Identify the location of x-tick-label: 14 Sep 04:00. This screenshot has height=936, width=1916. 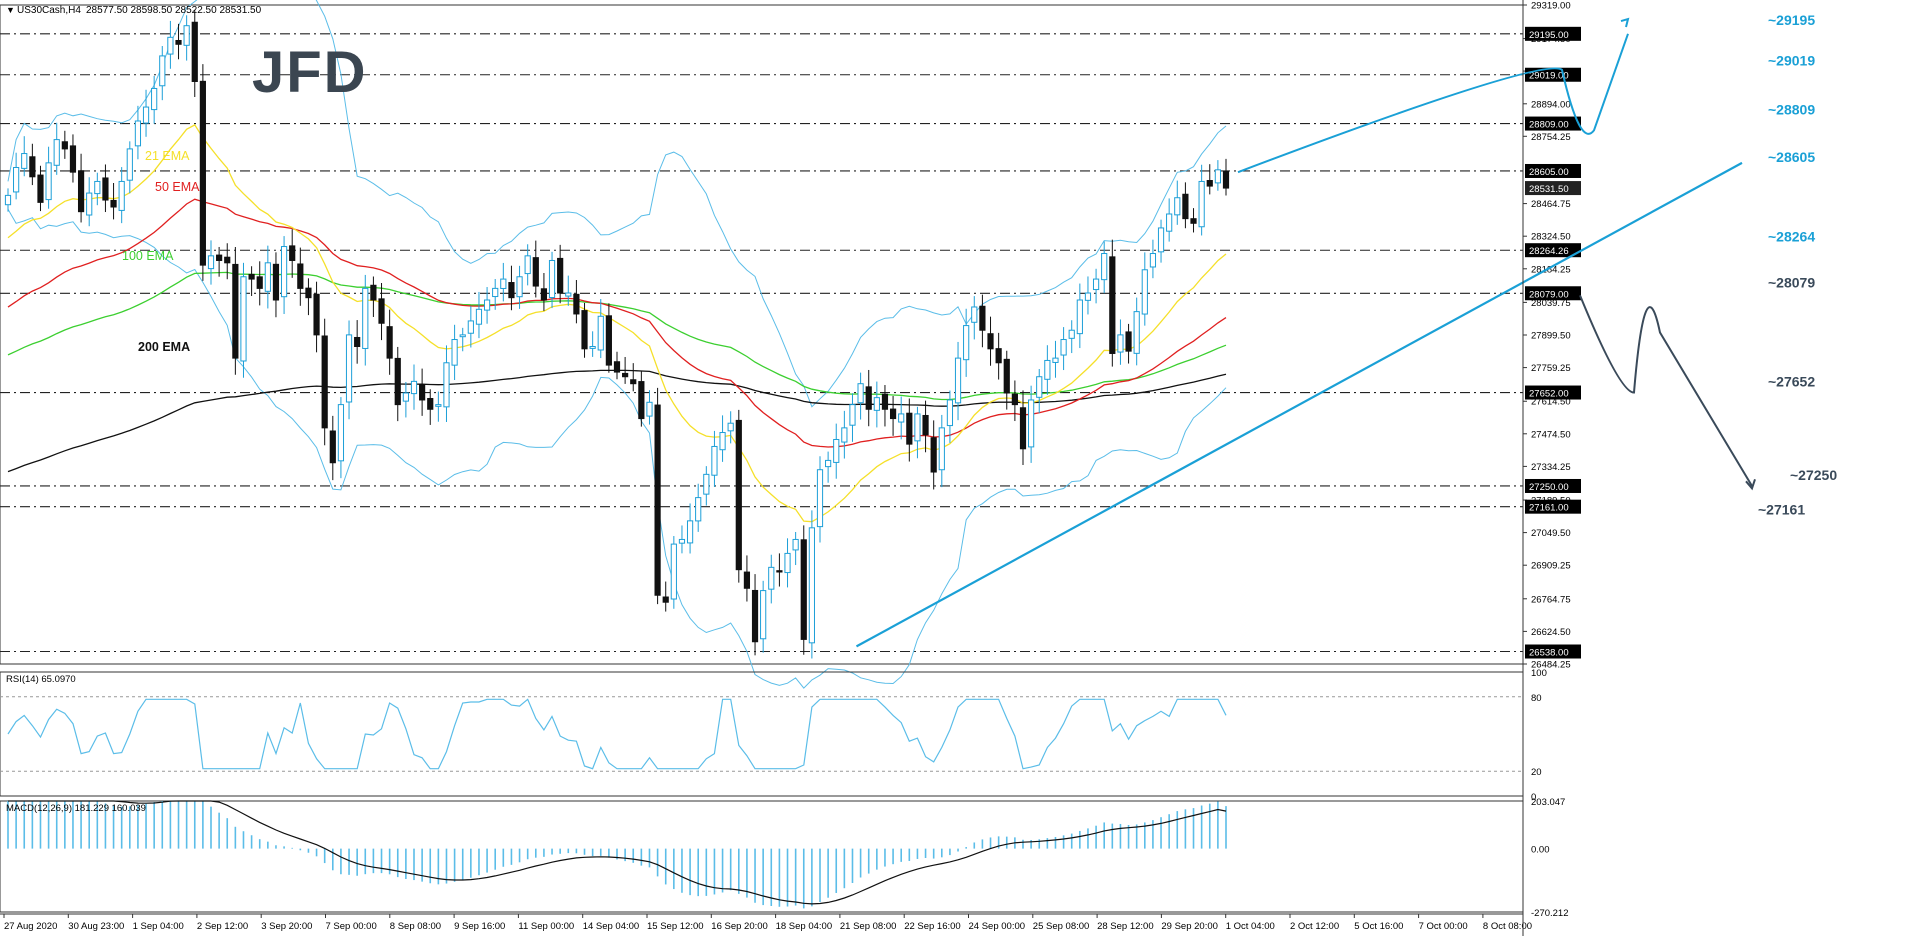
(611, 926).